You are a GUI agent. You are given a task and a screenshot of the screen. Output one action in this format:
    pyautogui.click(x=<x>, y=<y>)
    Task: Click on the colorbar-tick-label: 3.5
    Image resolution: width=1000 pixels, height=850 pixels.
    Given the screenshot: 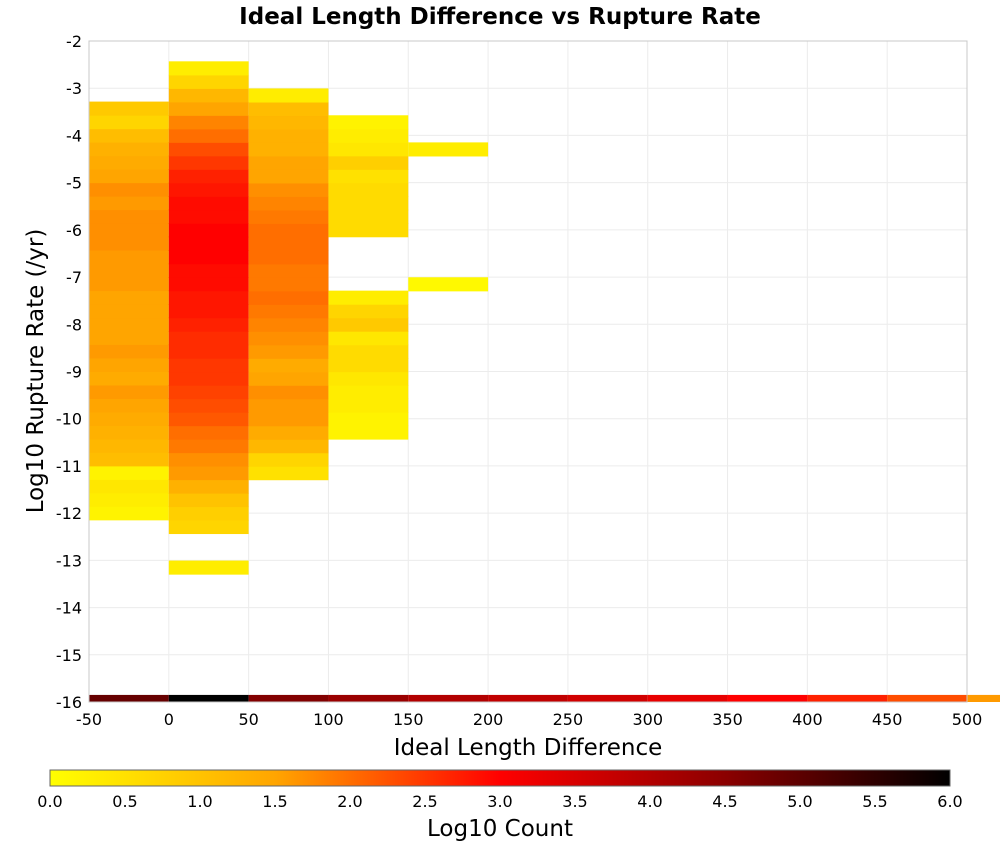 What is the action you would take?
    pyautogui.click(x=574, y=801)
    